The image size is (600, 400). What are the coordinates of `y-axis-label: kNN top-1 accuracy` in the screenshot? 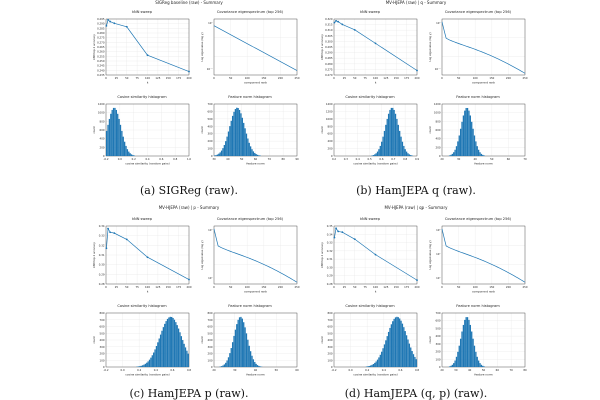 It's located at (322, 47).